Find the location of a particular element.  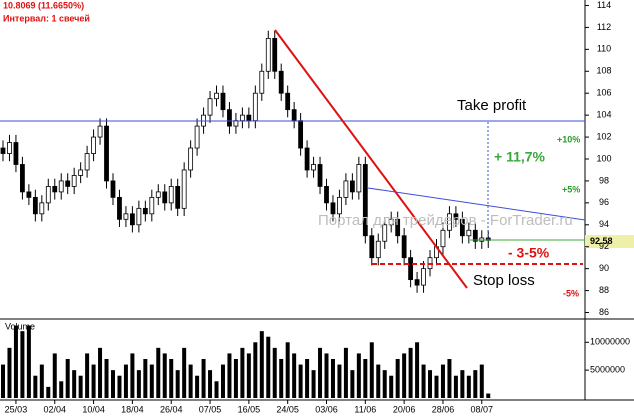

y-tick-label: 104 is located at coordinates (603, 115).